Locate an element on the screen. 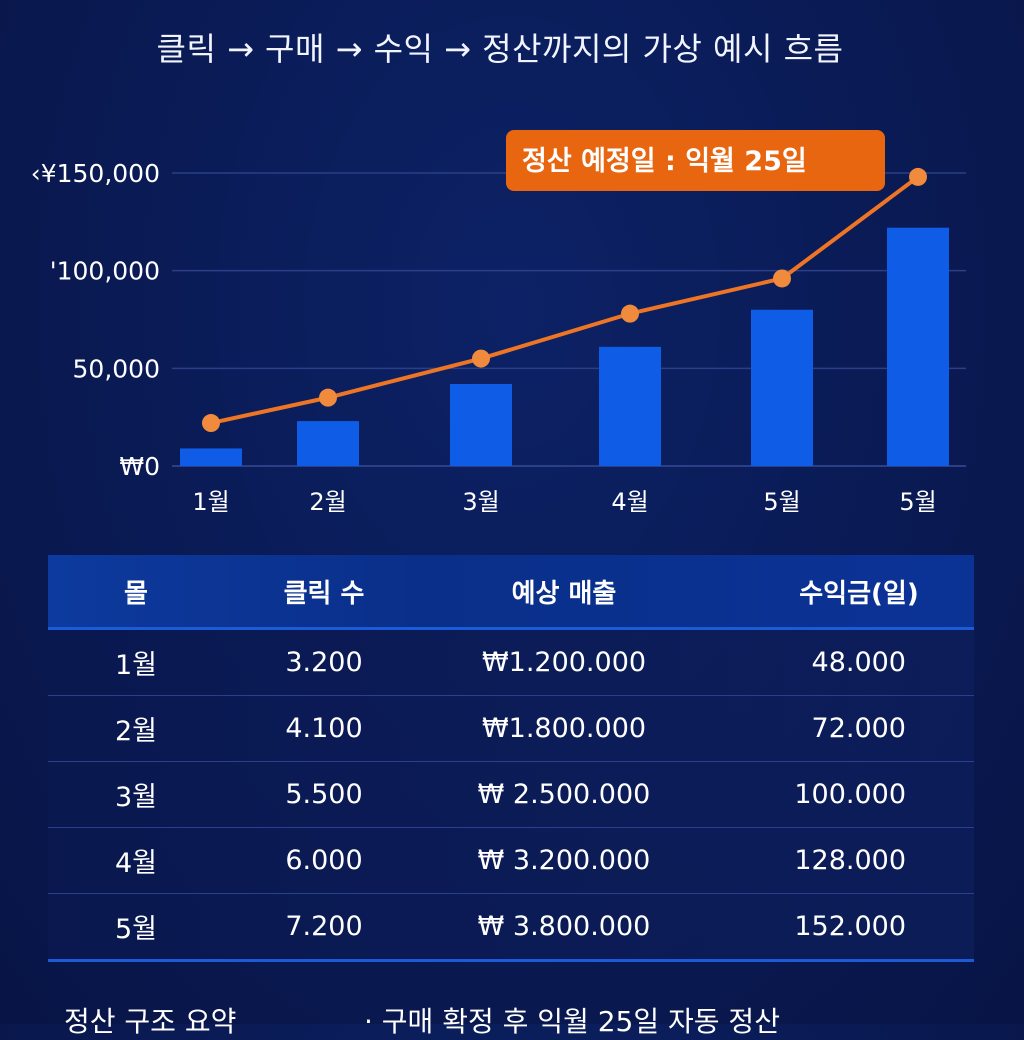 The height and width of the screenshot is (1040, 1024). cell-revenue: 72.000 is located at coordinates (858, 728).